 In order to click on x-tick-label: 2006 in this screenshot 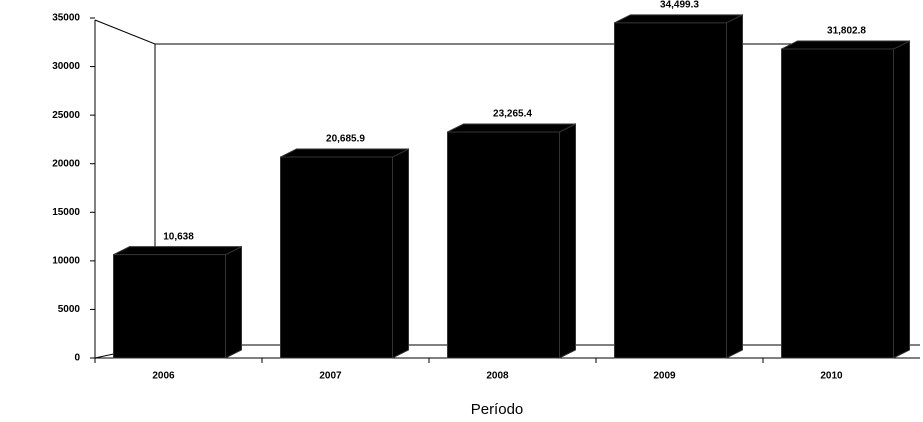, I will do `click(163, 376)`.